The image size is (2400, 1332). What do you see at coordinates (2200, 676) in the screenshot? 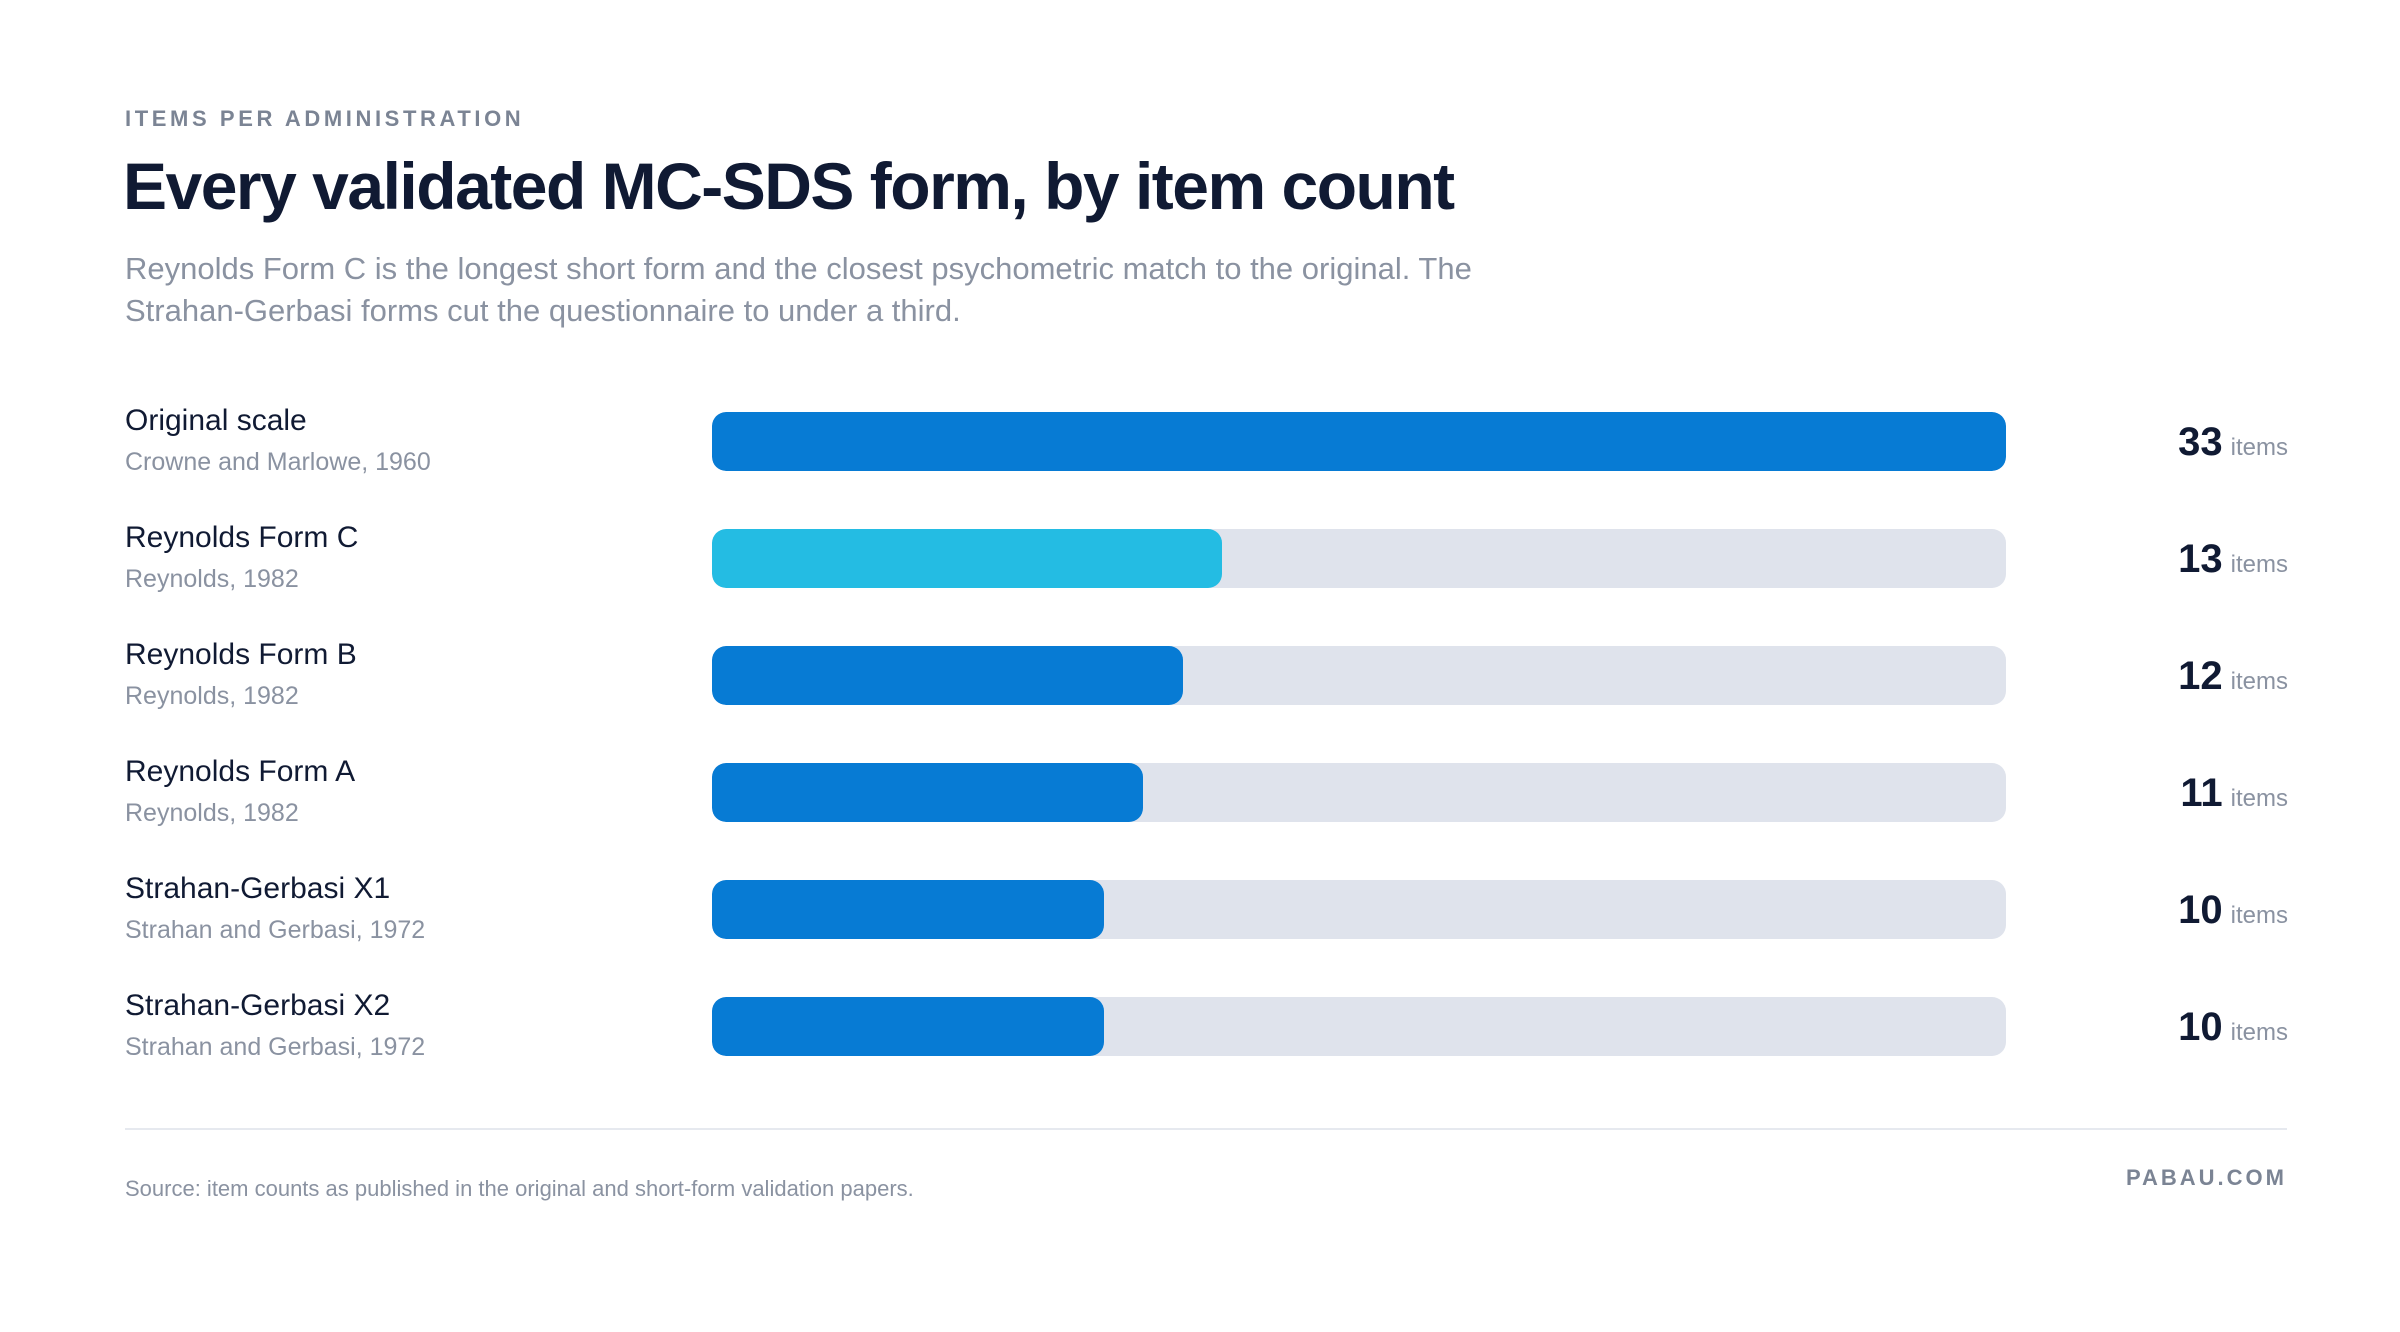
I see `bar-value: 12` at bounding box center [2200, 676].